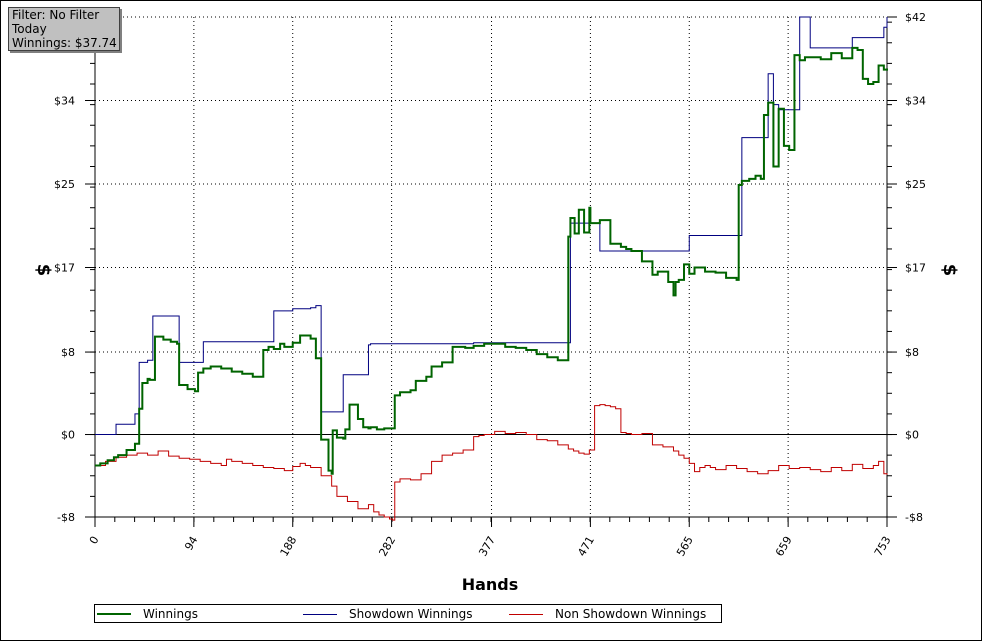 This screenshot has height=641, width=982. What do you see at coordinates (64, 184) in the screenshot?
I see `y-tick-label-left: $25` at bounding box center [64, 184].